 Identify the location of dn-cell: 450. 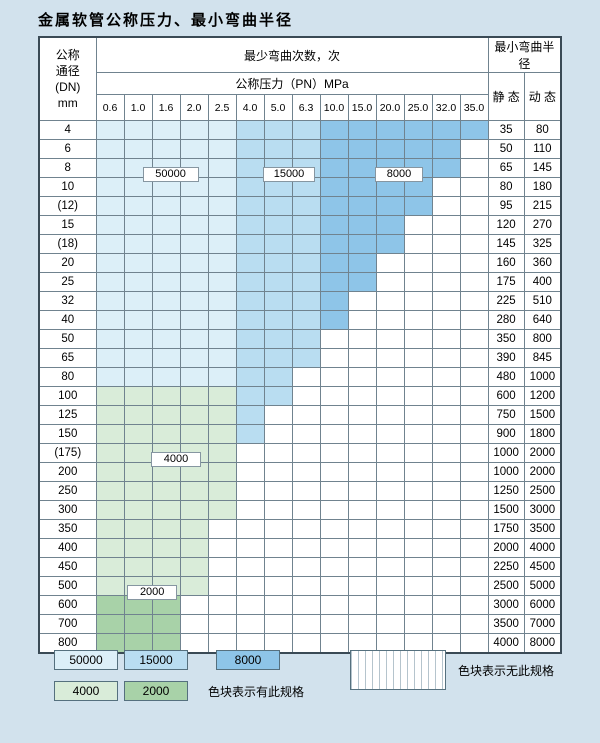
(67, 567).